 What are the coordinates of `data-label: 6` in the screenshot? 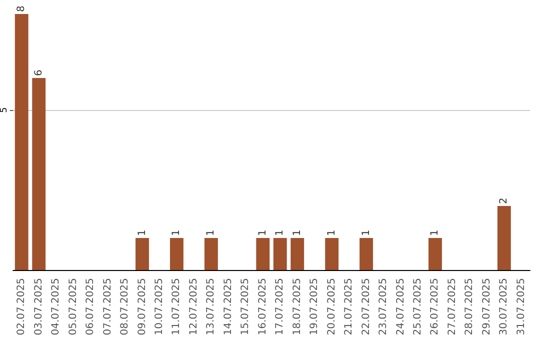 It's located at (38, 73).